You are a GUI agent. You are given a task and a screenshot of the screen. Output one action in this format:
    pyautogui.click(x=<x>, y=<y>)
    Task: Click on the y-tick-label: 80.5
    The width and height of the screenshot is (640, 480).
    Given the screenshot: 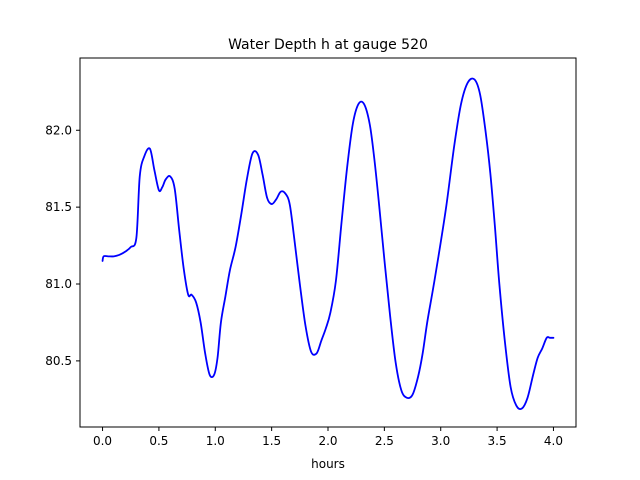 What is the action you would take?
    pyautogui.click(x=58, y=361)
    